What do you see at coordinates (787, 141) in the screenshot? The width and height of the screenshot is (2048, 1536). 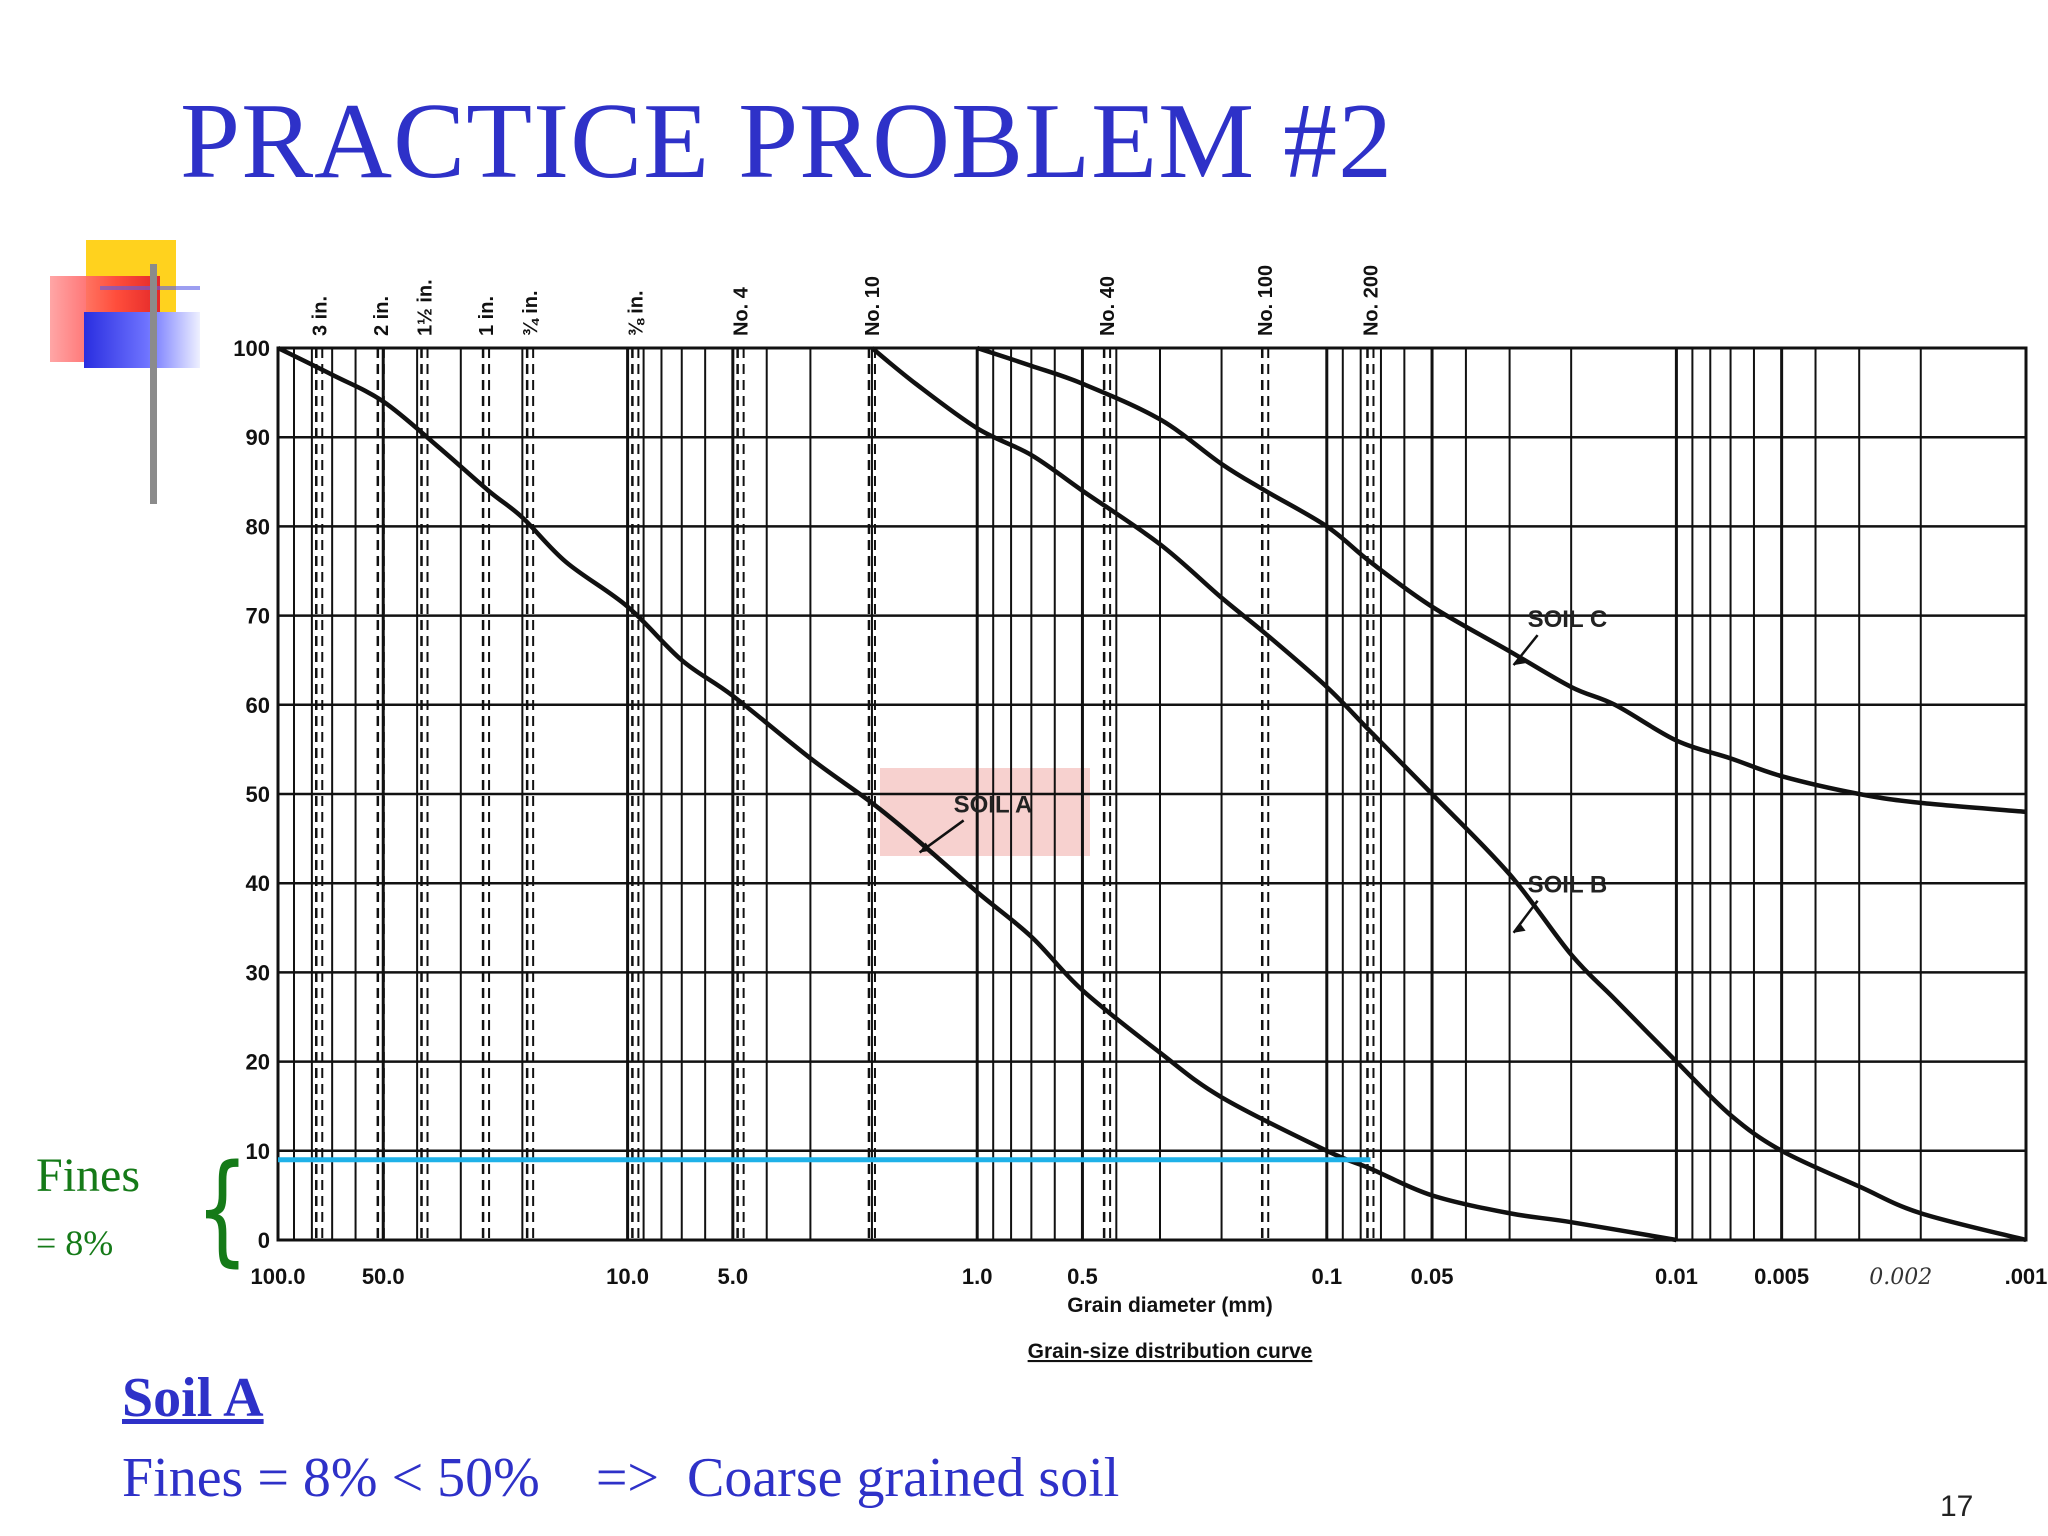 I see `slide-title: PRACTICE PROBLEM #2` at bounding box center [787, 141].